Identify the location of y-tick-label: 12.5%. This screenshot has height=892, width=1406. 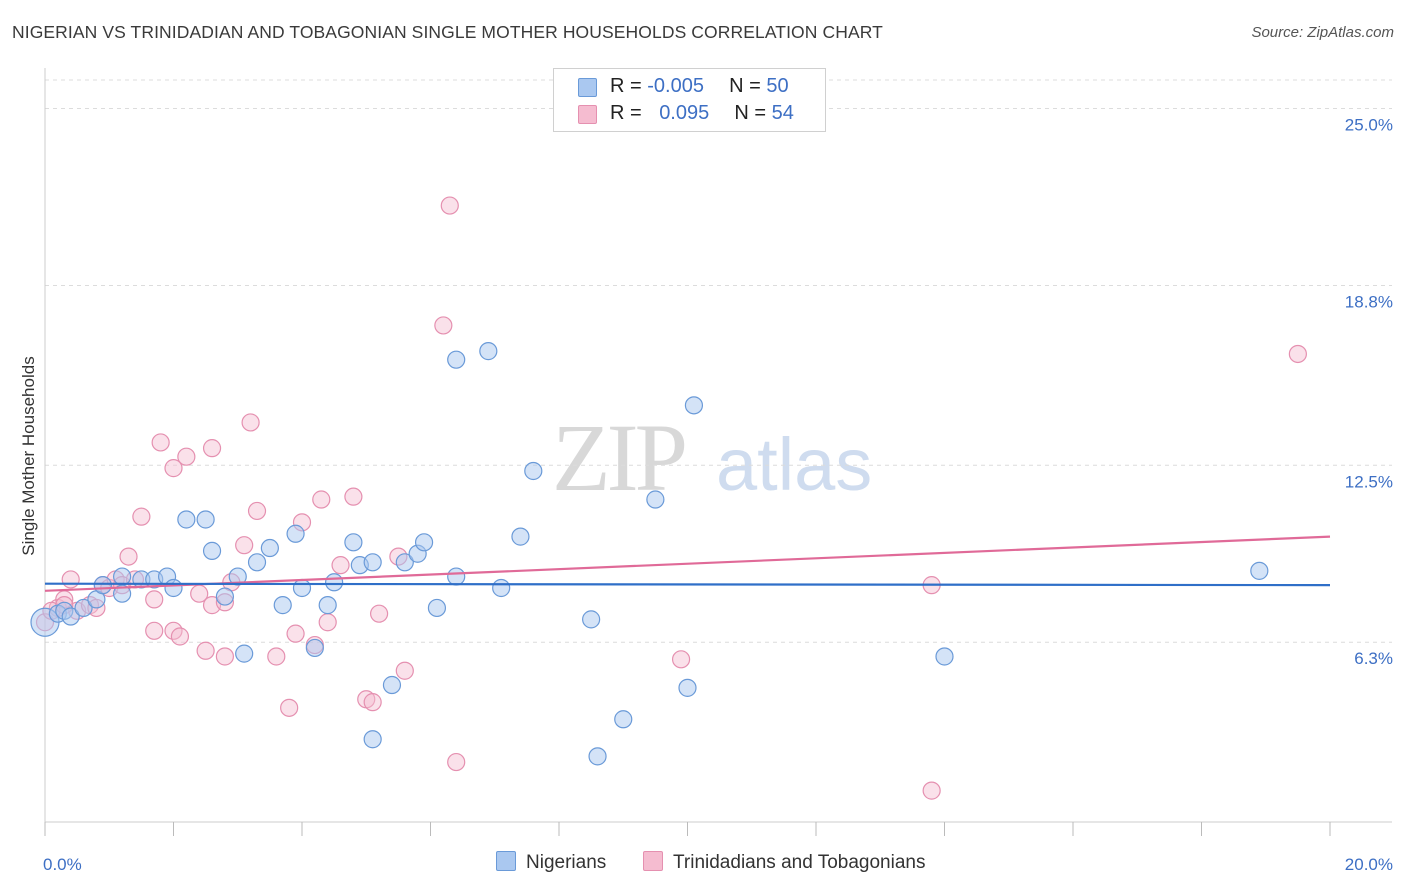
(1369, 481).